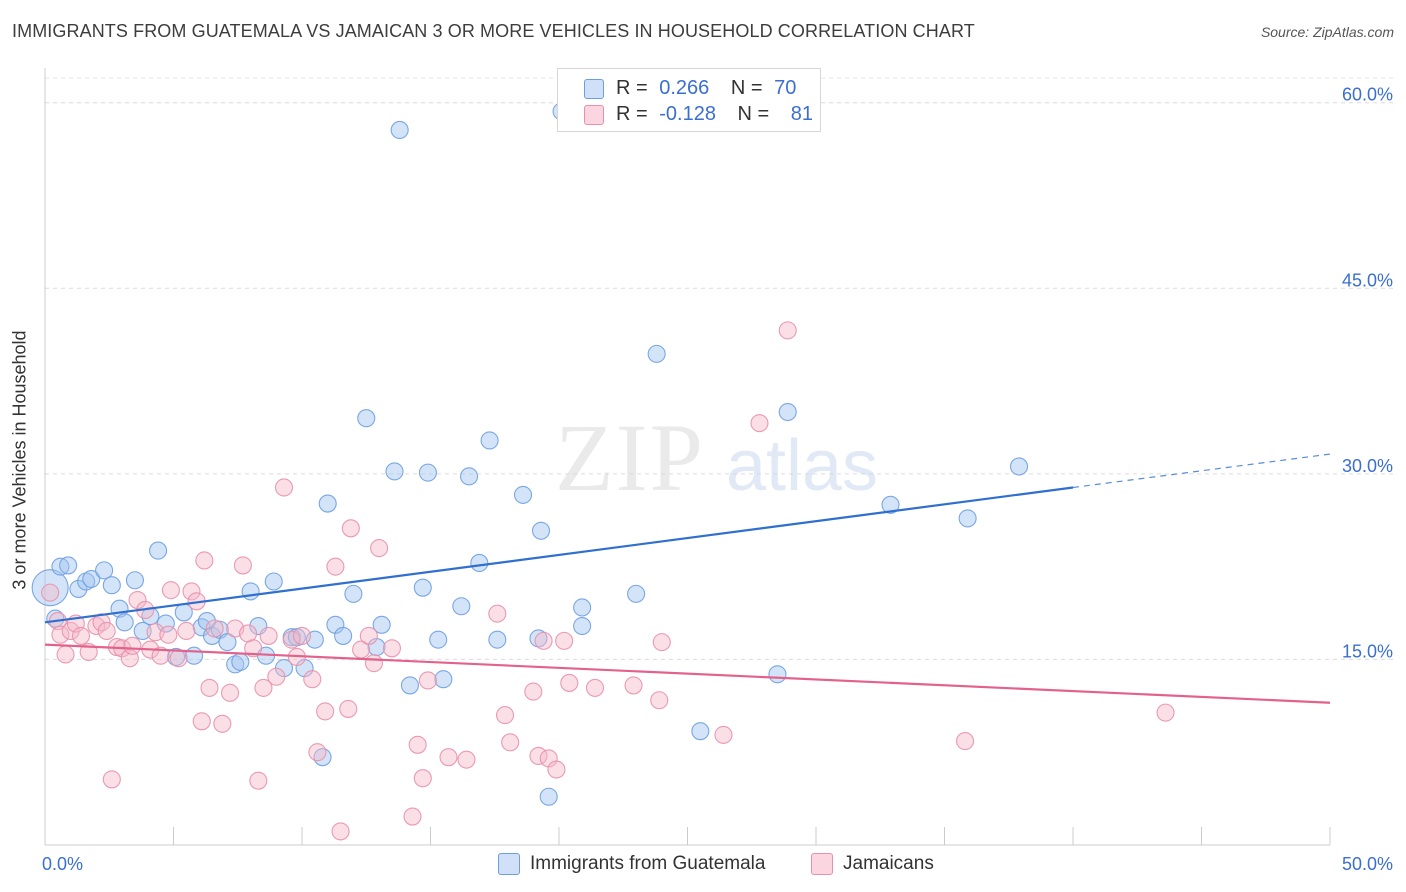 This screenshot has width=1406, height=892. What do you see at coordinates (1367, 280) in the screenshot?
I see `y-tick-label: 45.0%` at bounding box center [1367, 280].